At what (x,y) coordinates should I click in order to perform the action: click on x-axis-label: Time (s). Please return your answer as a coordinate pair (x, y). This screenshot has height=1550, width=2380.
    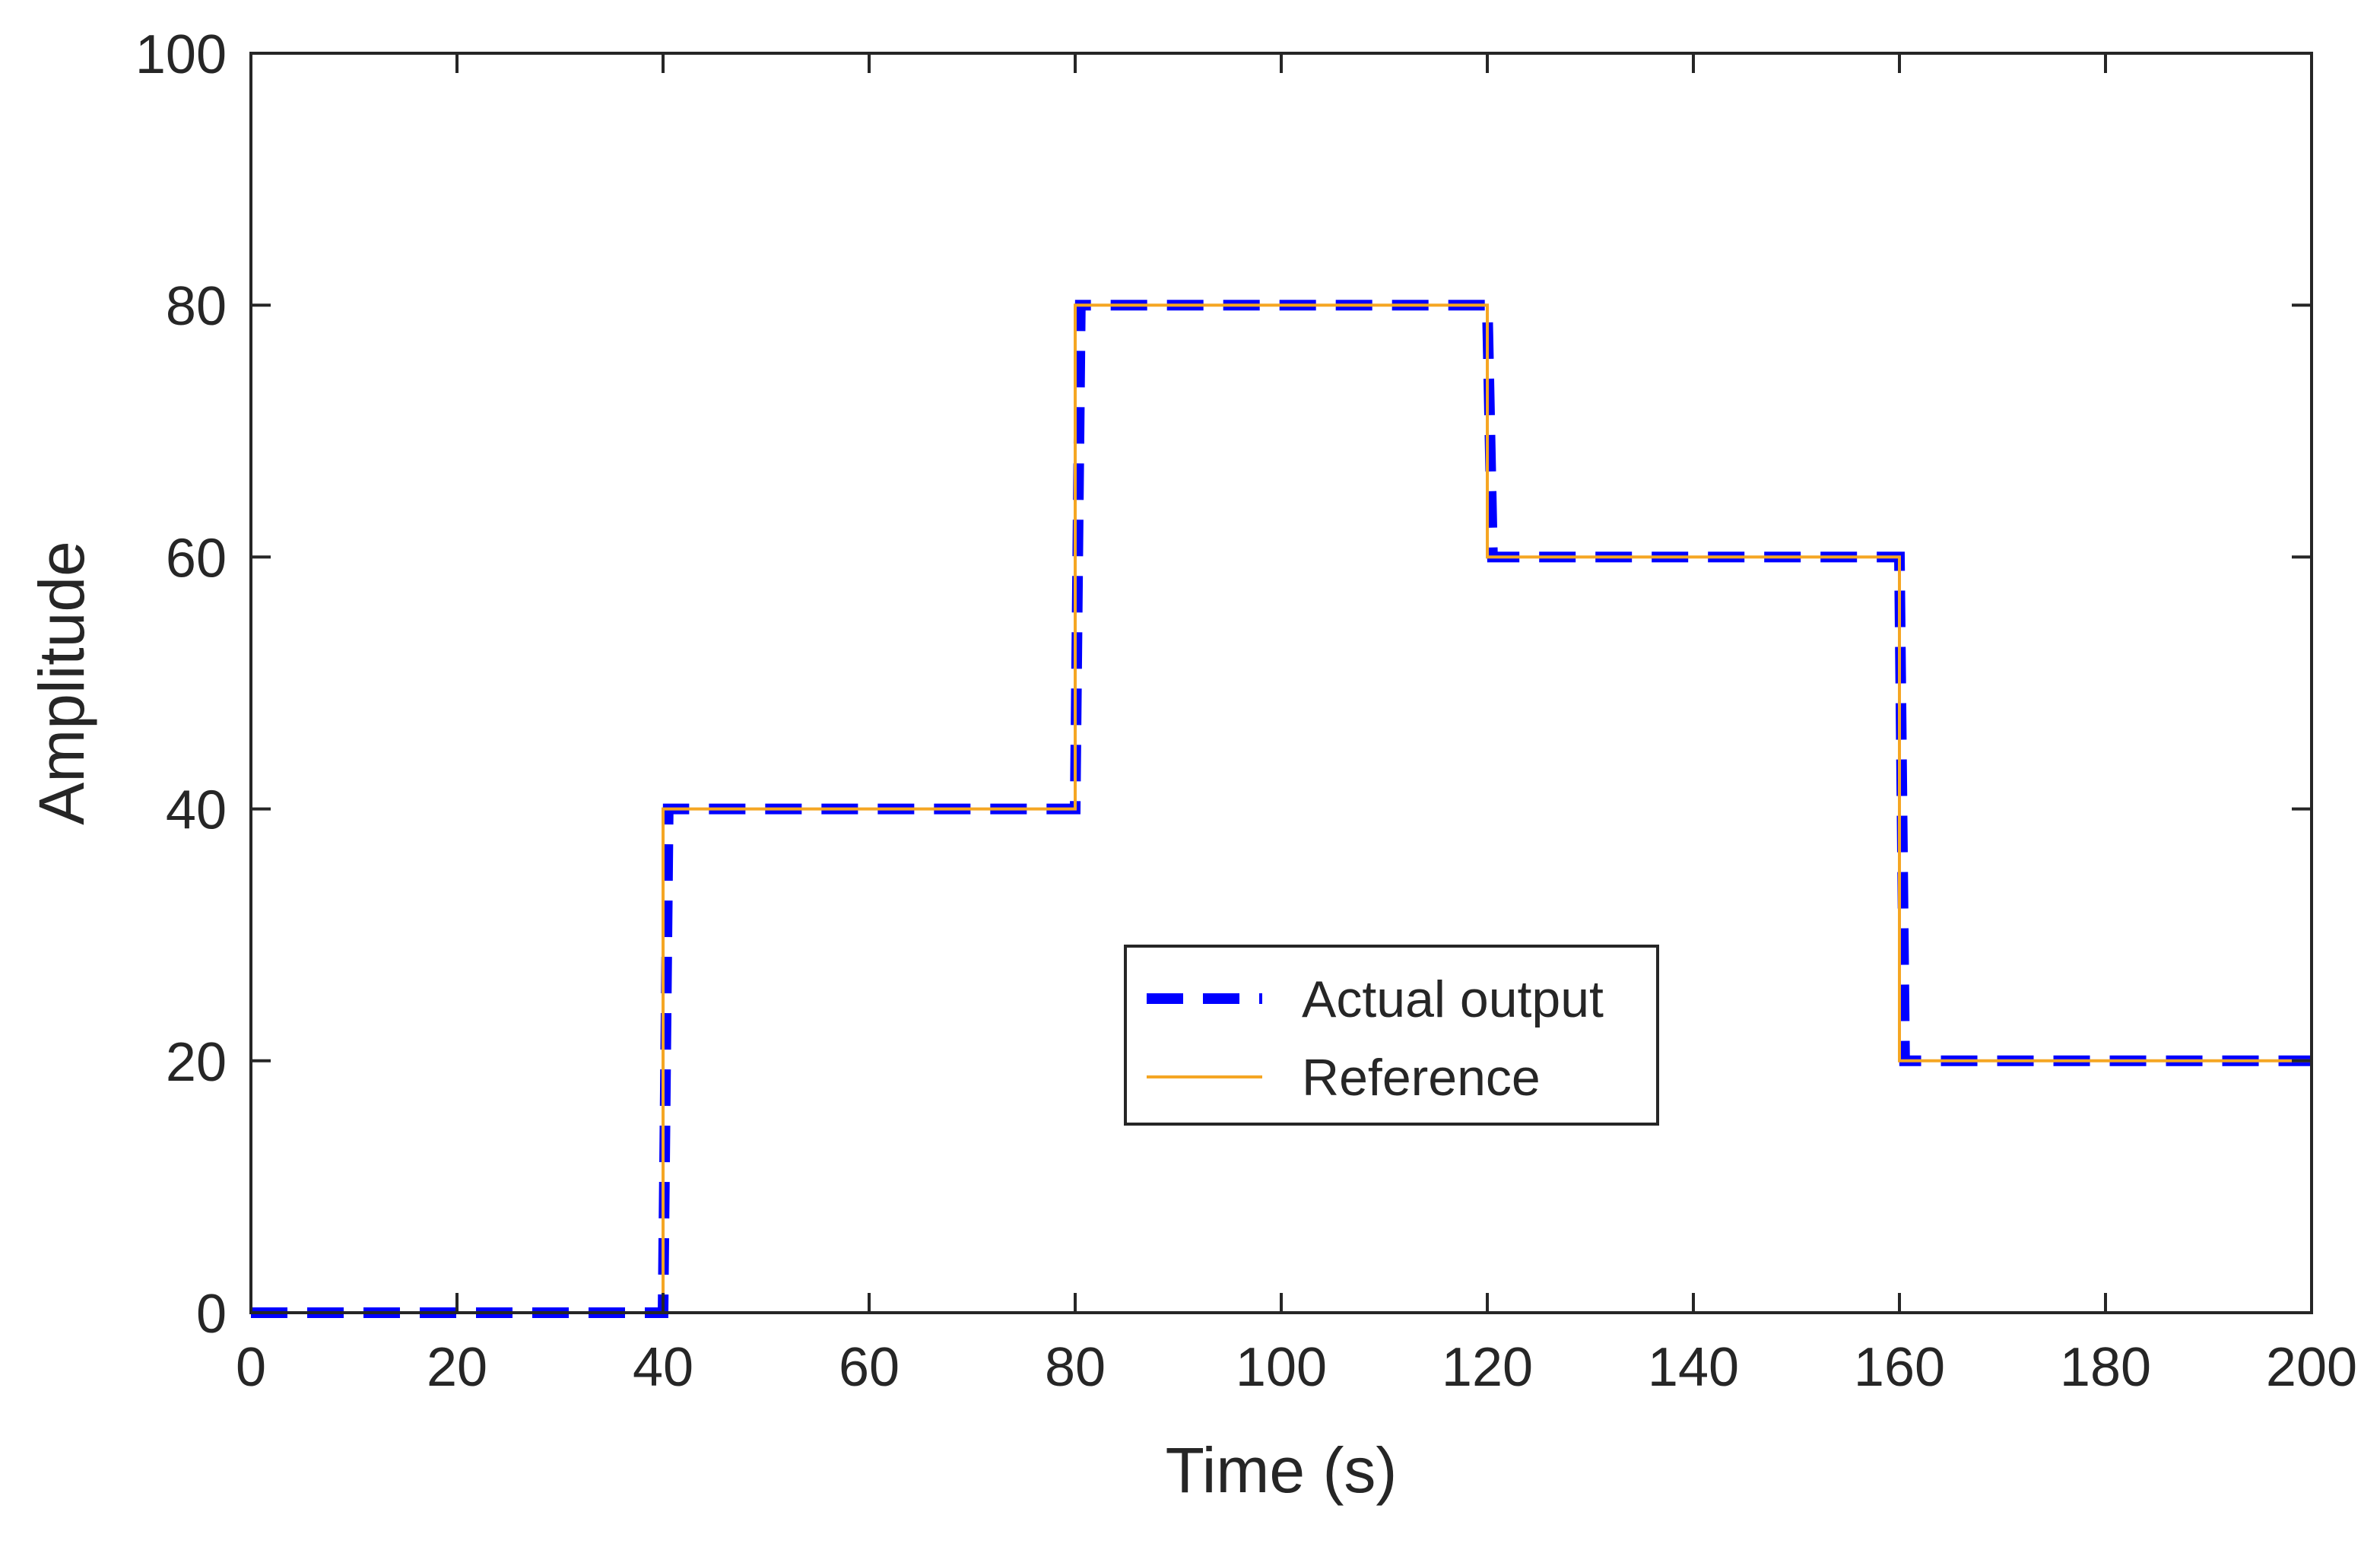
    Looking at the image, I should click on (1282, 1470).